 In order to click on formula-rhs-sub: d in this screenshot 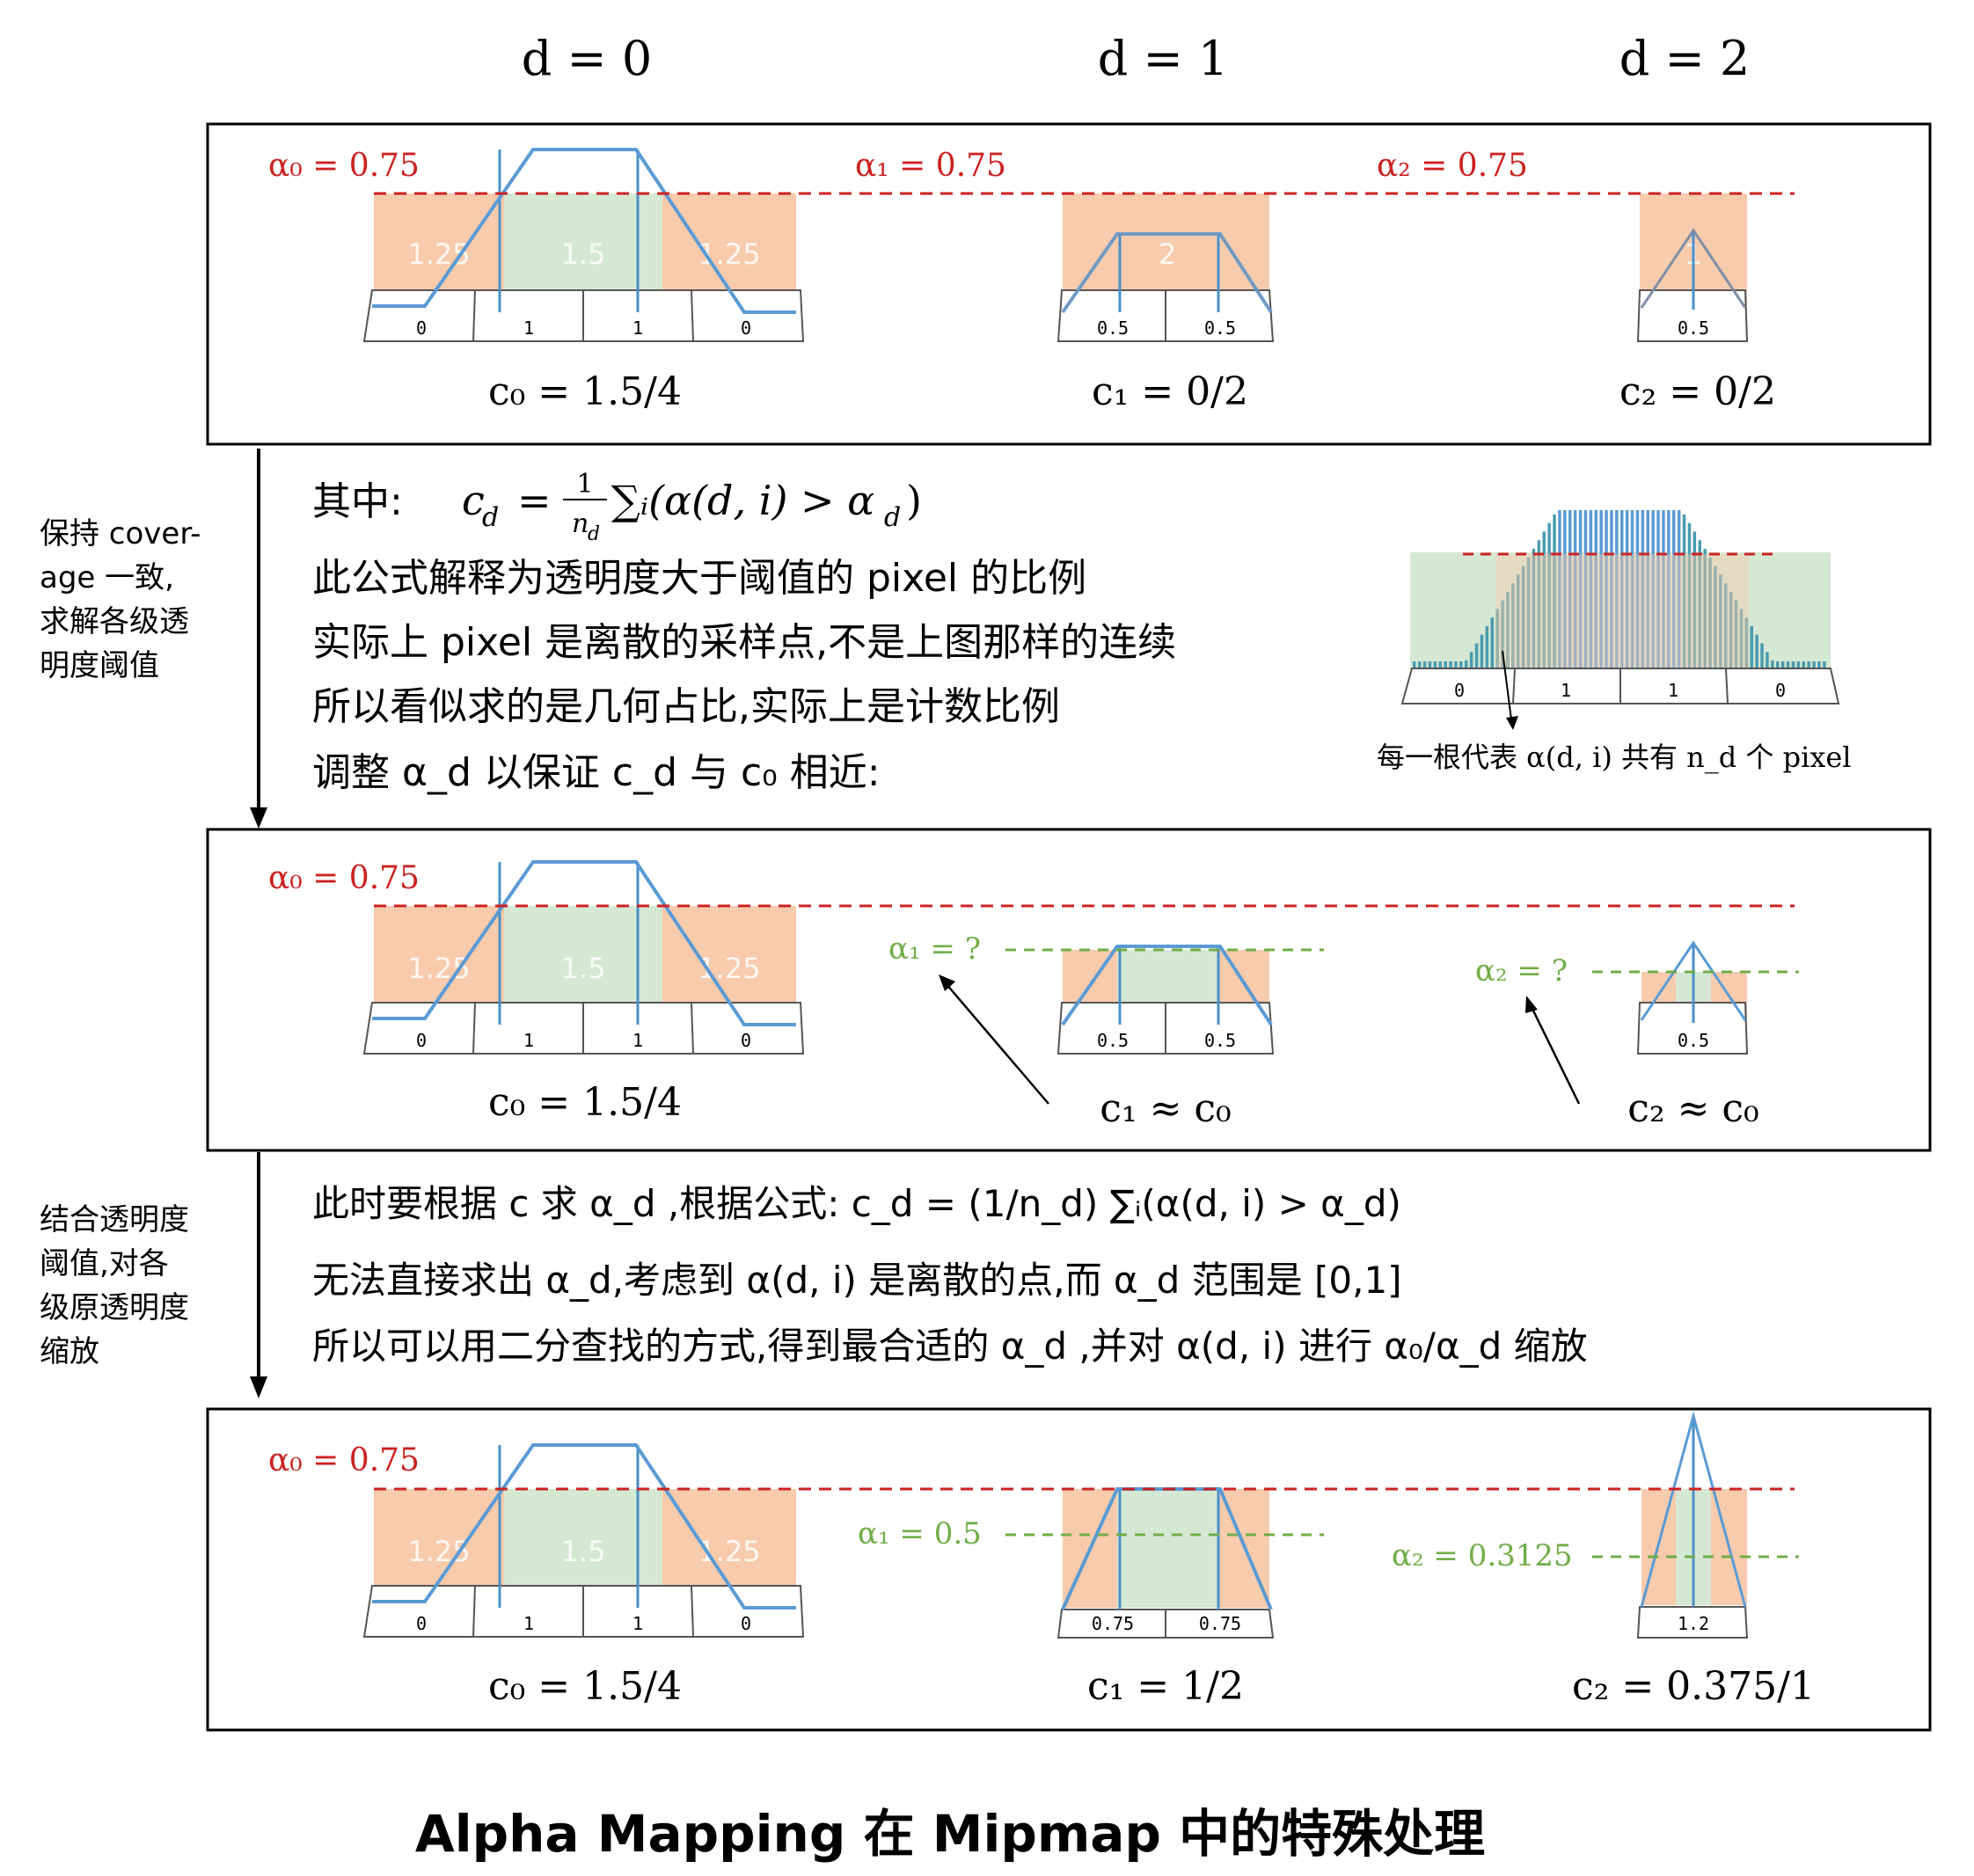, I will do `click(892, 517)`.